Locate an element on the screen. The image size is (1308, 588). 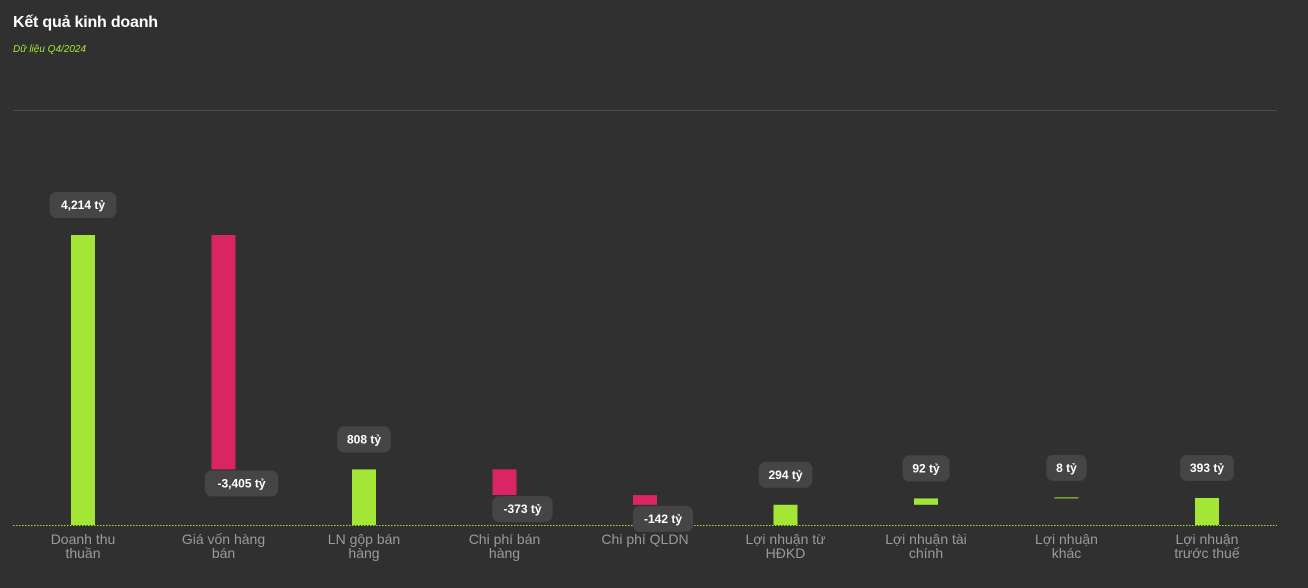
category-label-3-0: Chi phí bán is located at coordinates (505, 539).